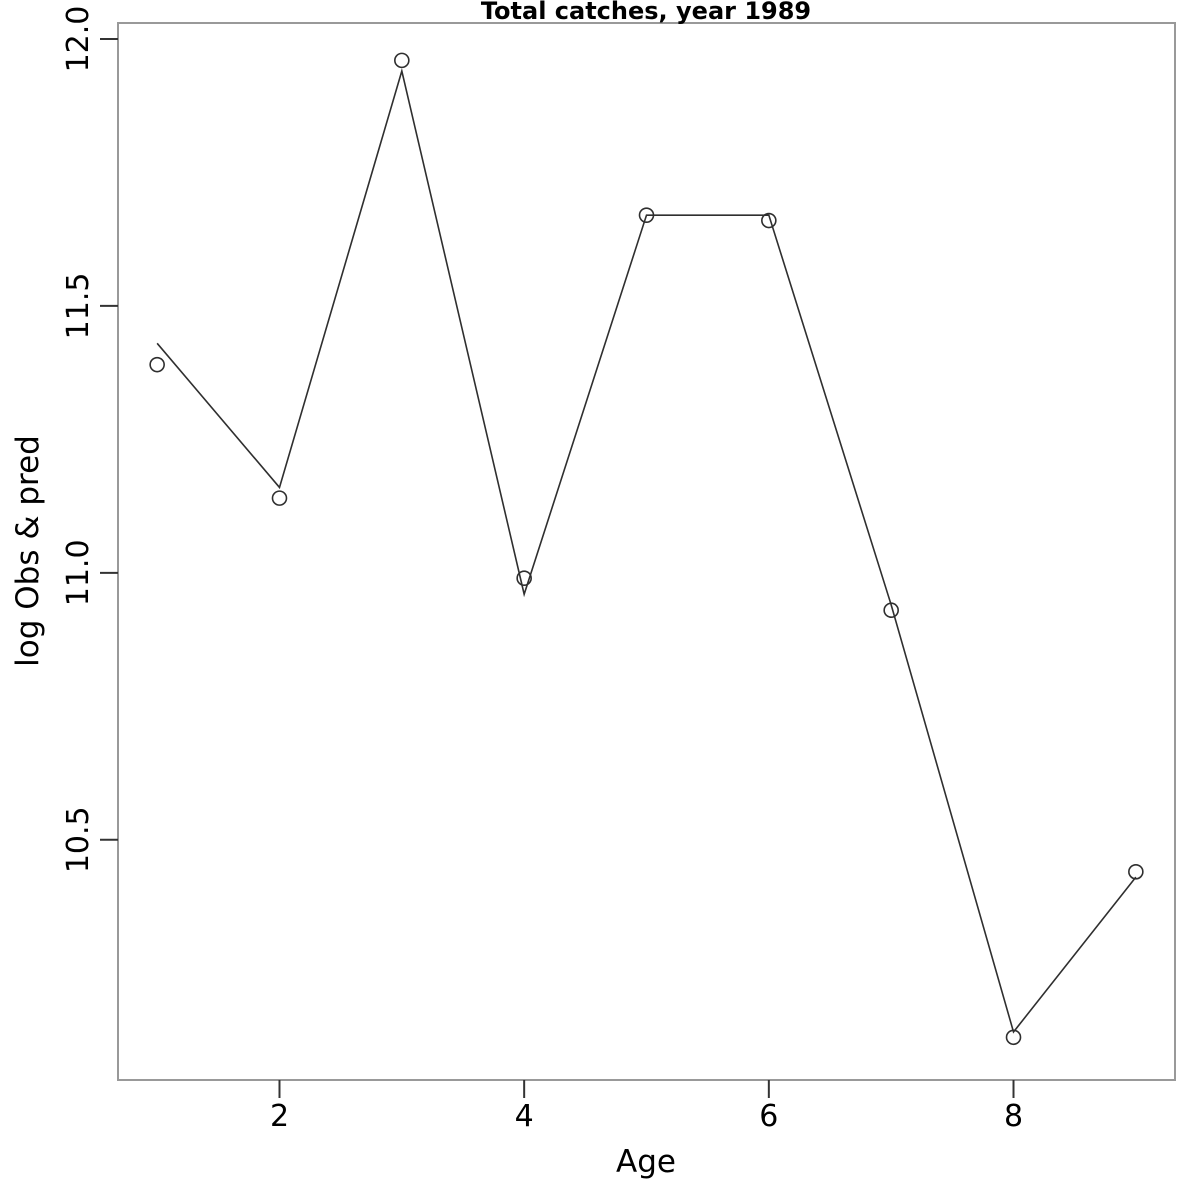 The height and width of the screenshot is (1200, 1200). Describe the element at coordinates (78, 306) in the screenshot. I see `y-tick-label: 11.5` at that location.